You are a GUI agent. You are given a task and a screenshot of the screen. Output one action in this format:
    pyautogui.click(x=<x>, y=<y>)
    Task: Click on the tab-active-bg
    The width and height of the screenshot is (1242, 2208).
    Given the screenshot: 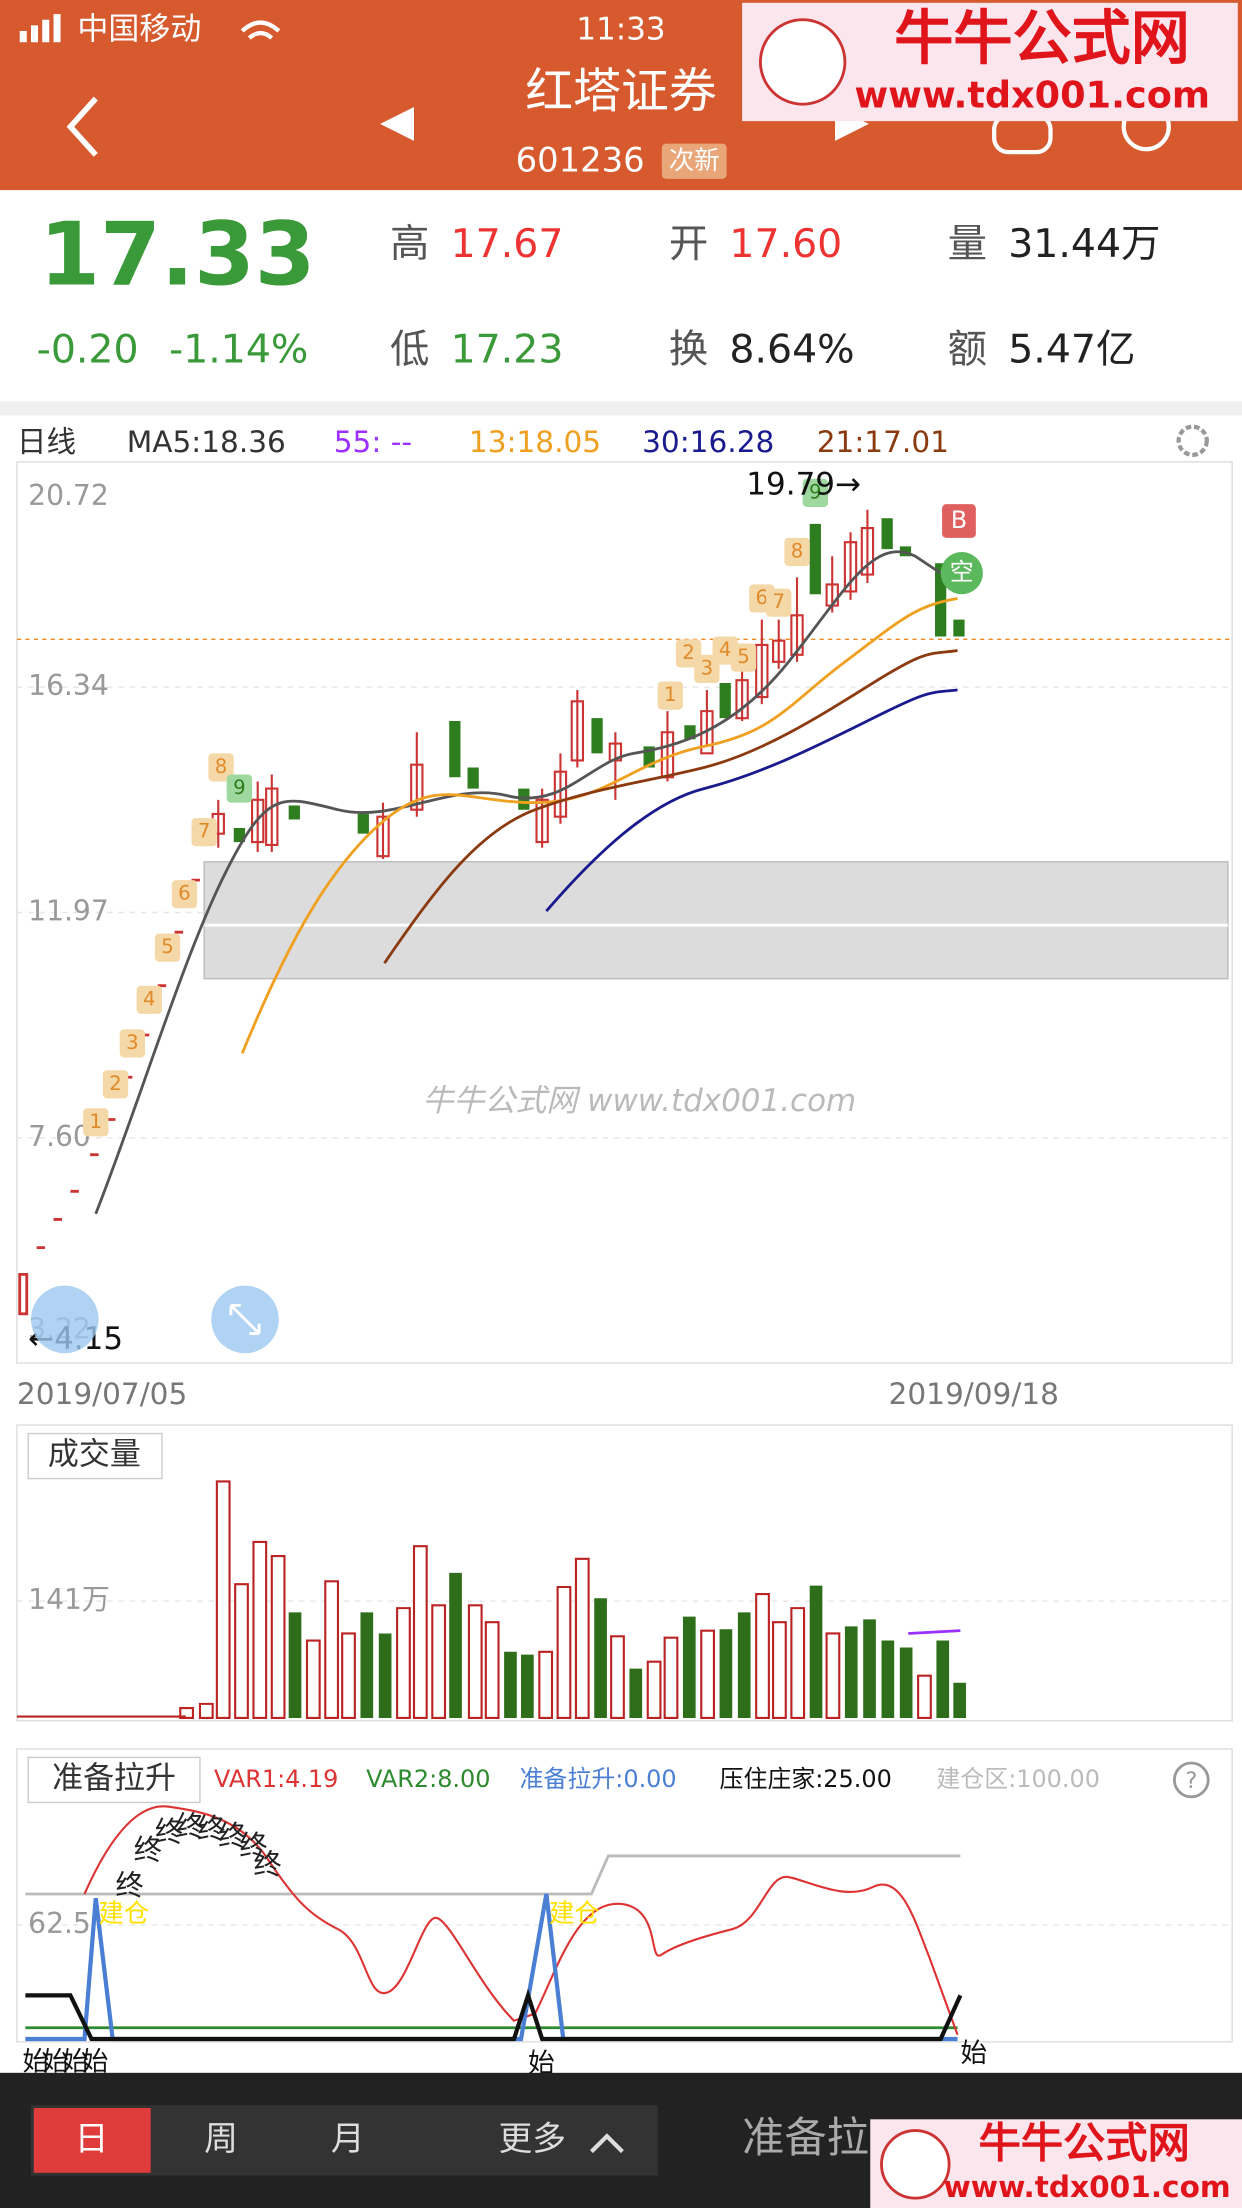 What is the action you would take?
    pyautogui.click(x=92, y=2140)
    